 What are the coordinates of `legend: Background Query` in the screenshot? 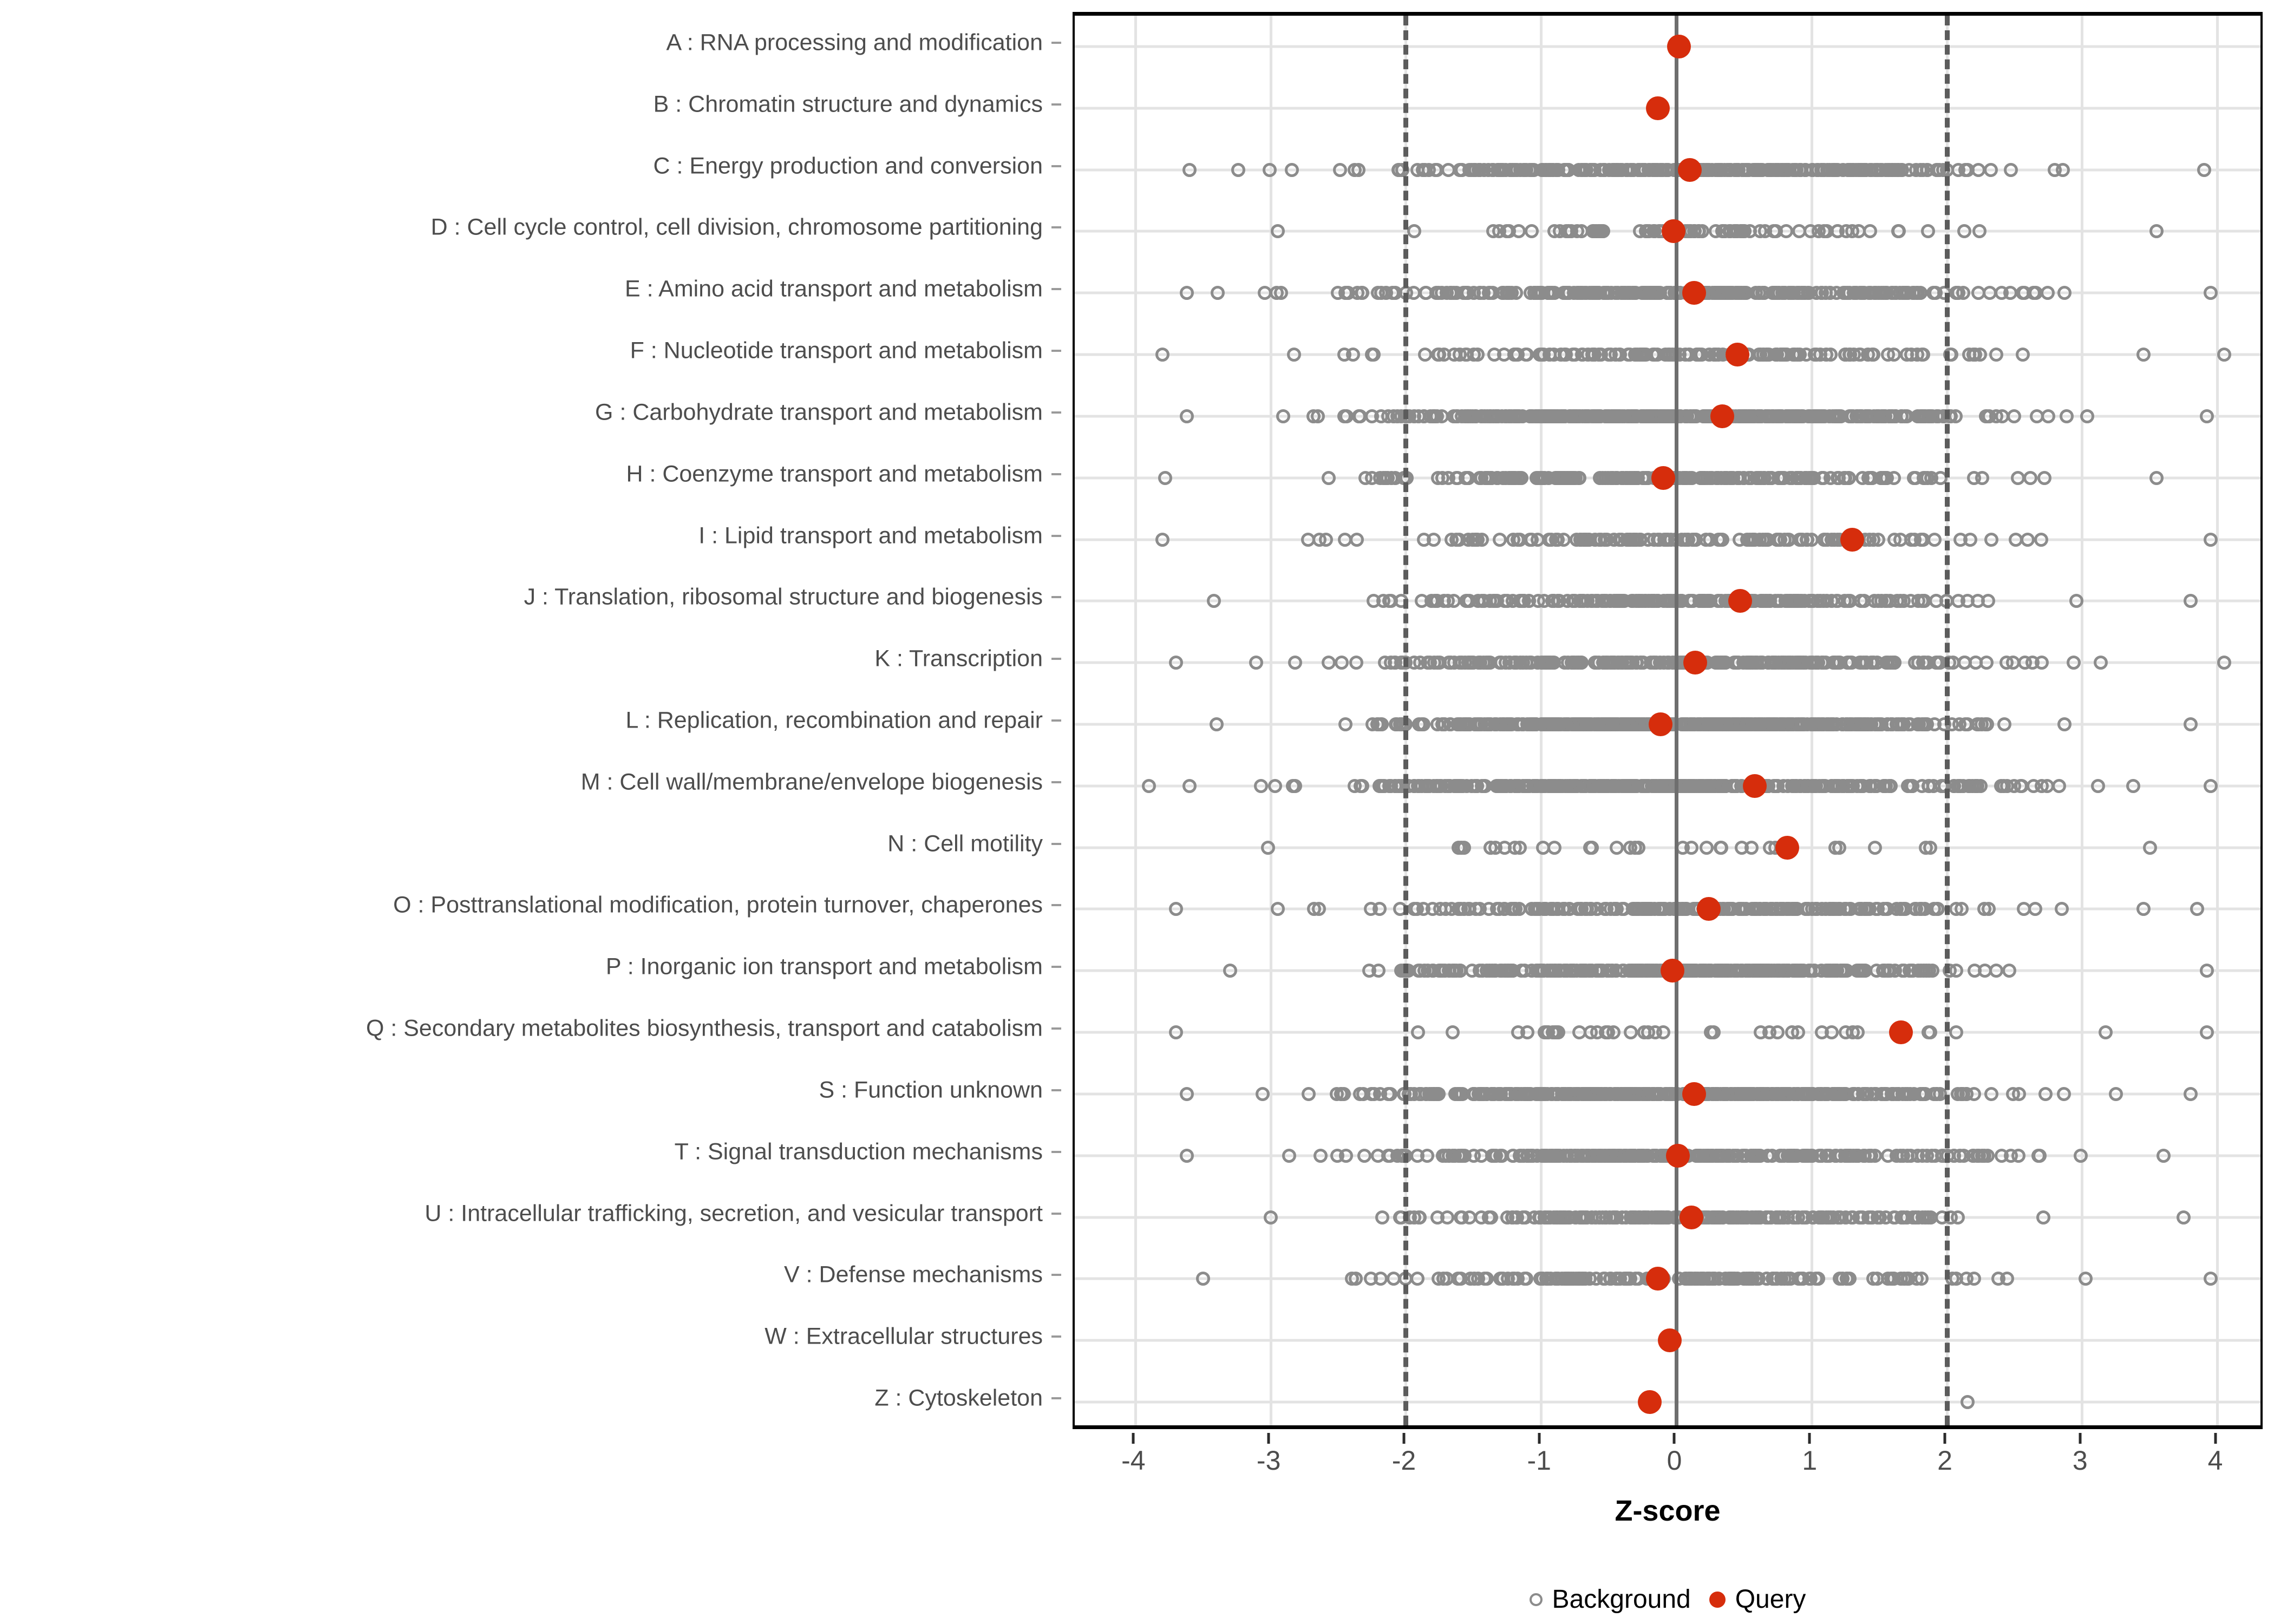 It's located at (1668, 1600).